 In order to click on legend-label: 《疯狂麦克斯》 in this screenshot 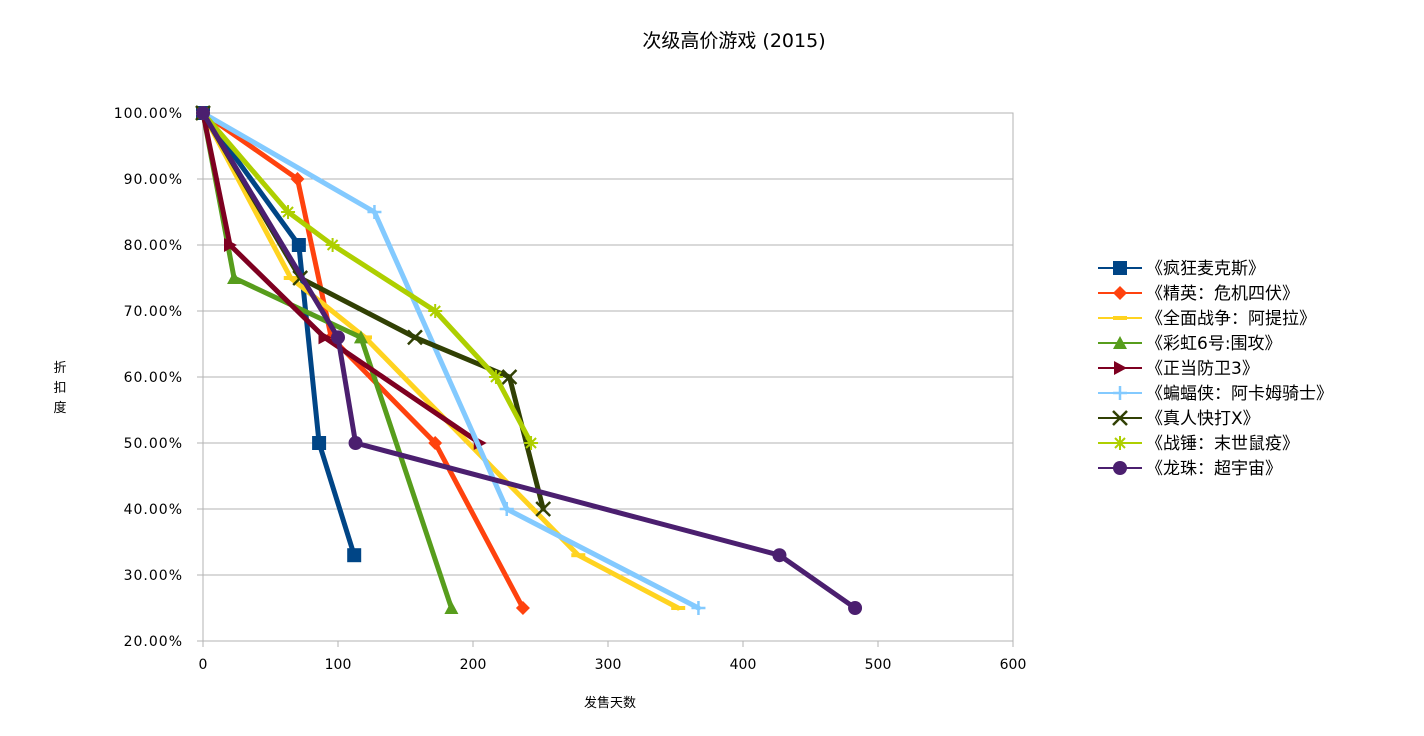, I will do `click(1205, 269)`.